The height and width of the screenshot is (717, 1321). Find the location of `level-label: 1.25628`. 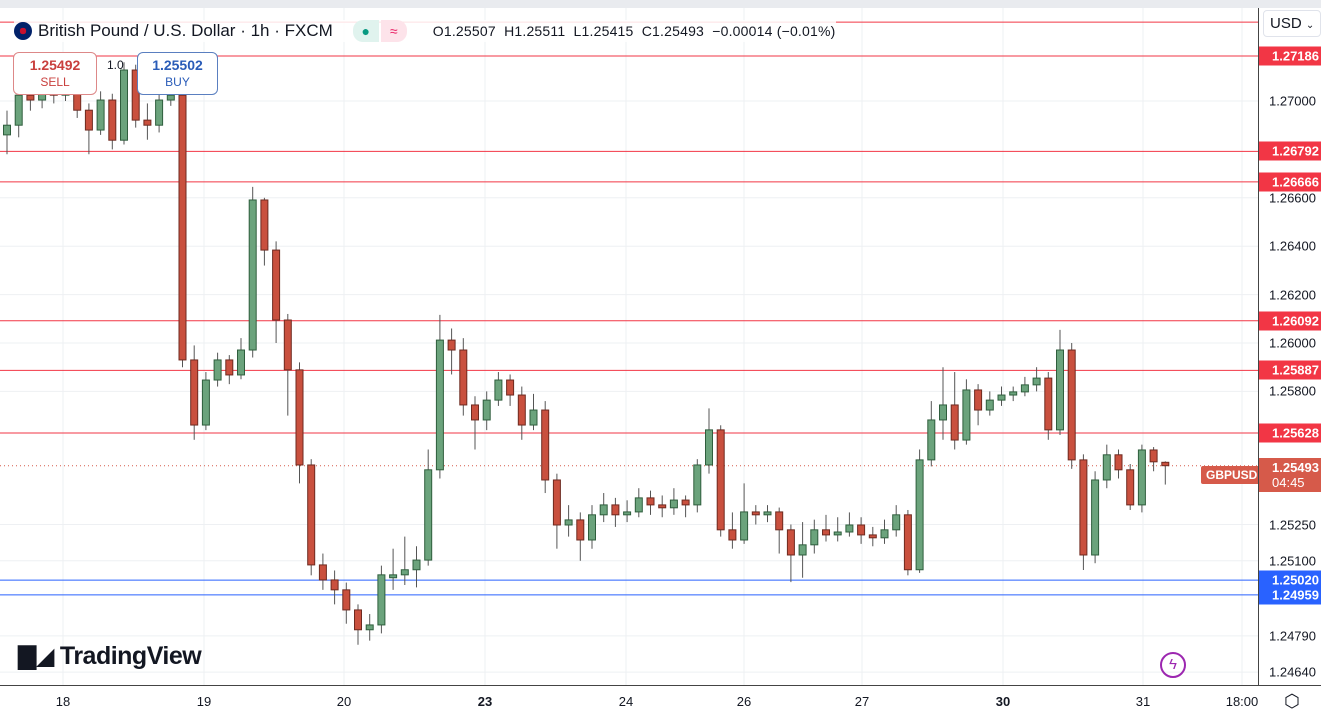

level-label: 1.25628 is located at coordinates (1290, 433).